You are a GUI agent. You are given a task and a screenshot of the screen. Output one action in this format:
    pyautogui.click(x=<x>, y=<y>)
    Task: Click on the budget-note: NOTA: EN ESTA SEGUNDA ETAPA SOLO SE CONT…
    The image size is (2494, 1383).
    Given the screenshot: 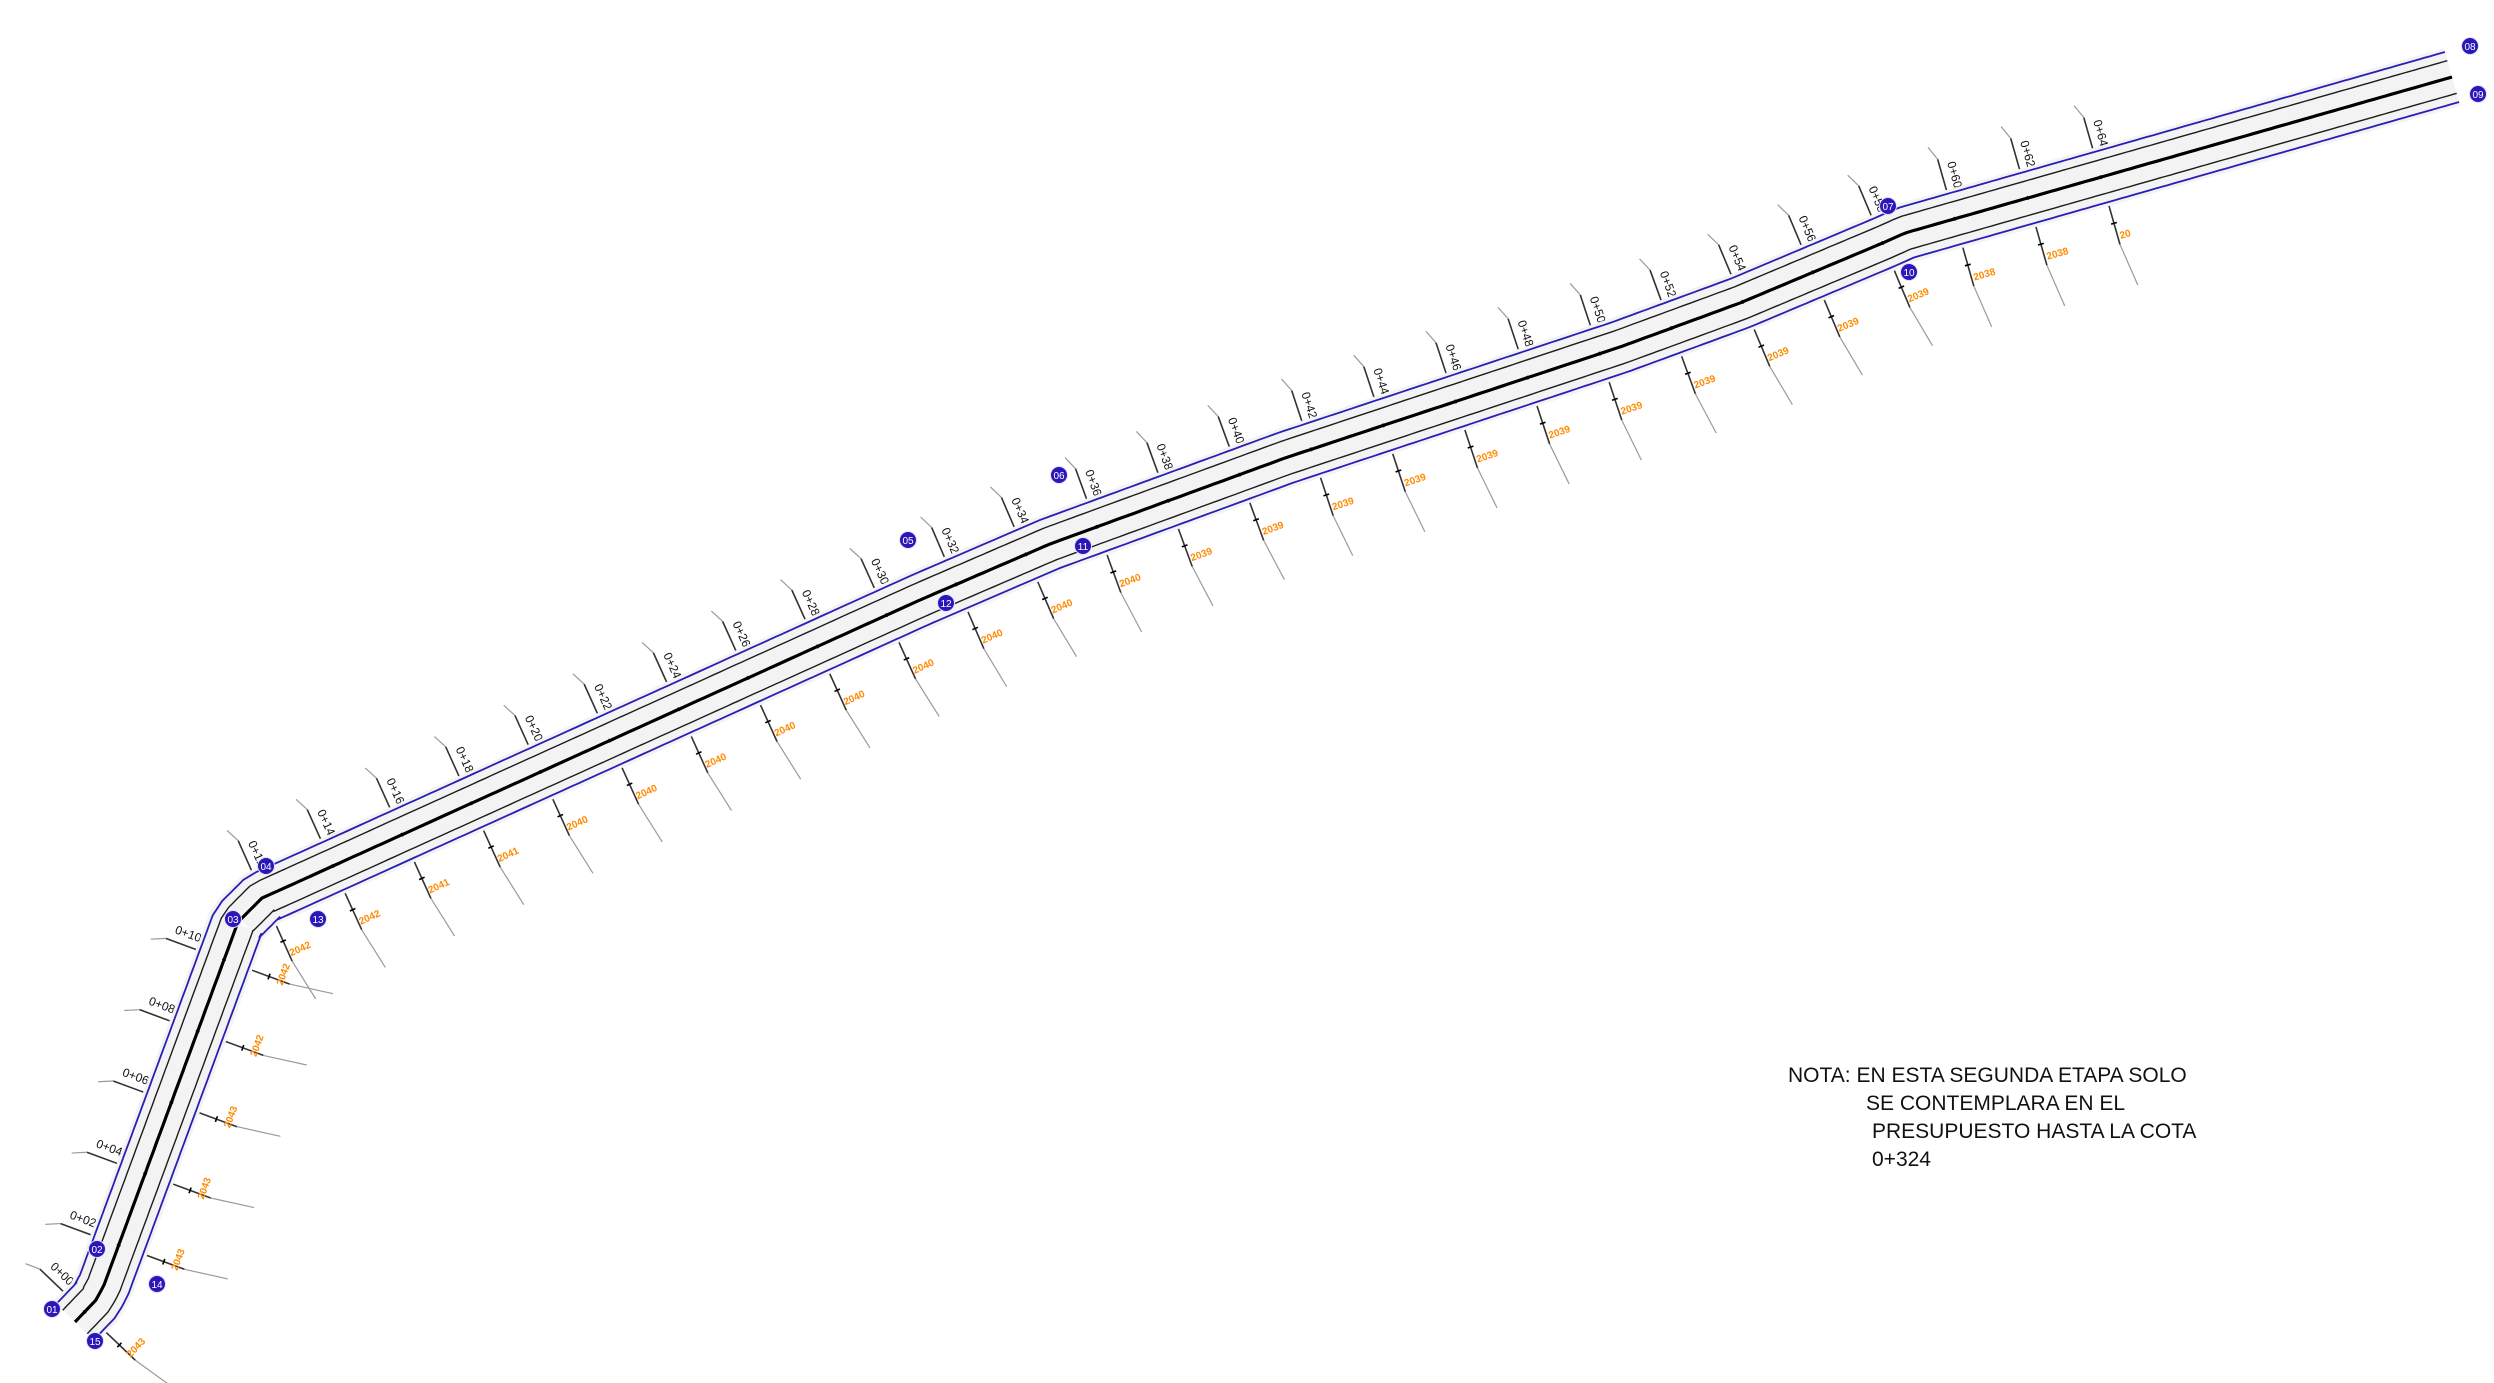 What is the action you would take?
    pyautogui.click(x=1992, y=1118)
    